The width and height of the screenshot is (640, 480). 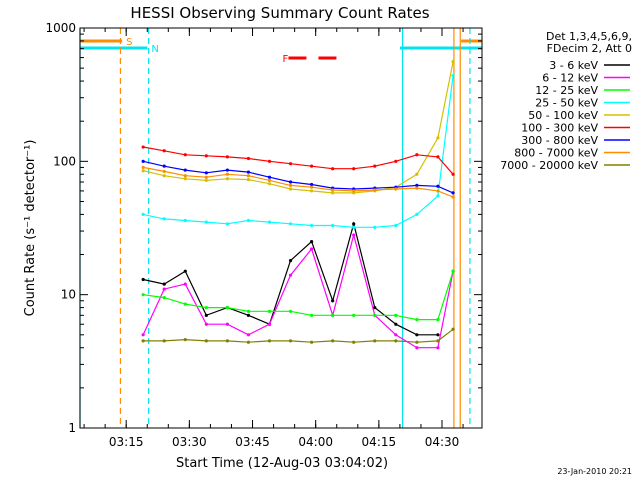 What do you see at coordinates (589, 48) in the screenshot?
I see `legend-header-line-2: FDecim 2, Att 0` at bounding box center [589, 48].